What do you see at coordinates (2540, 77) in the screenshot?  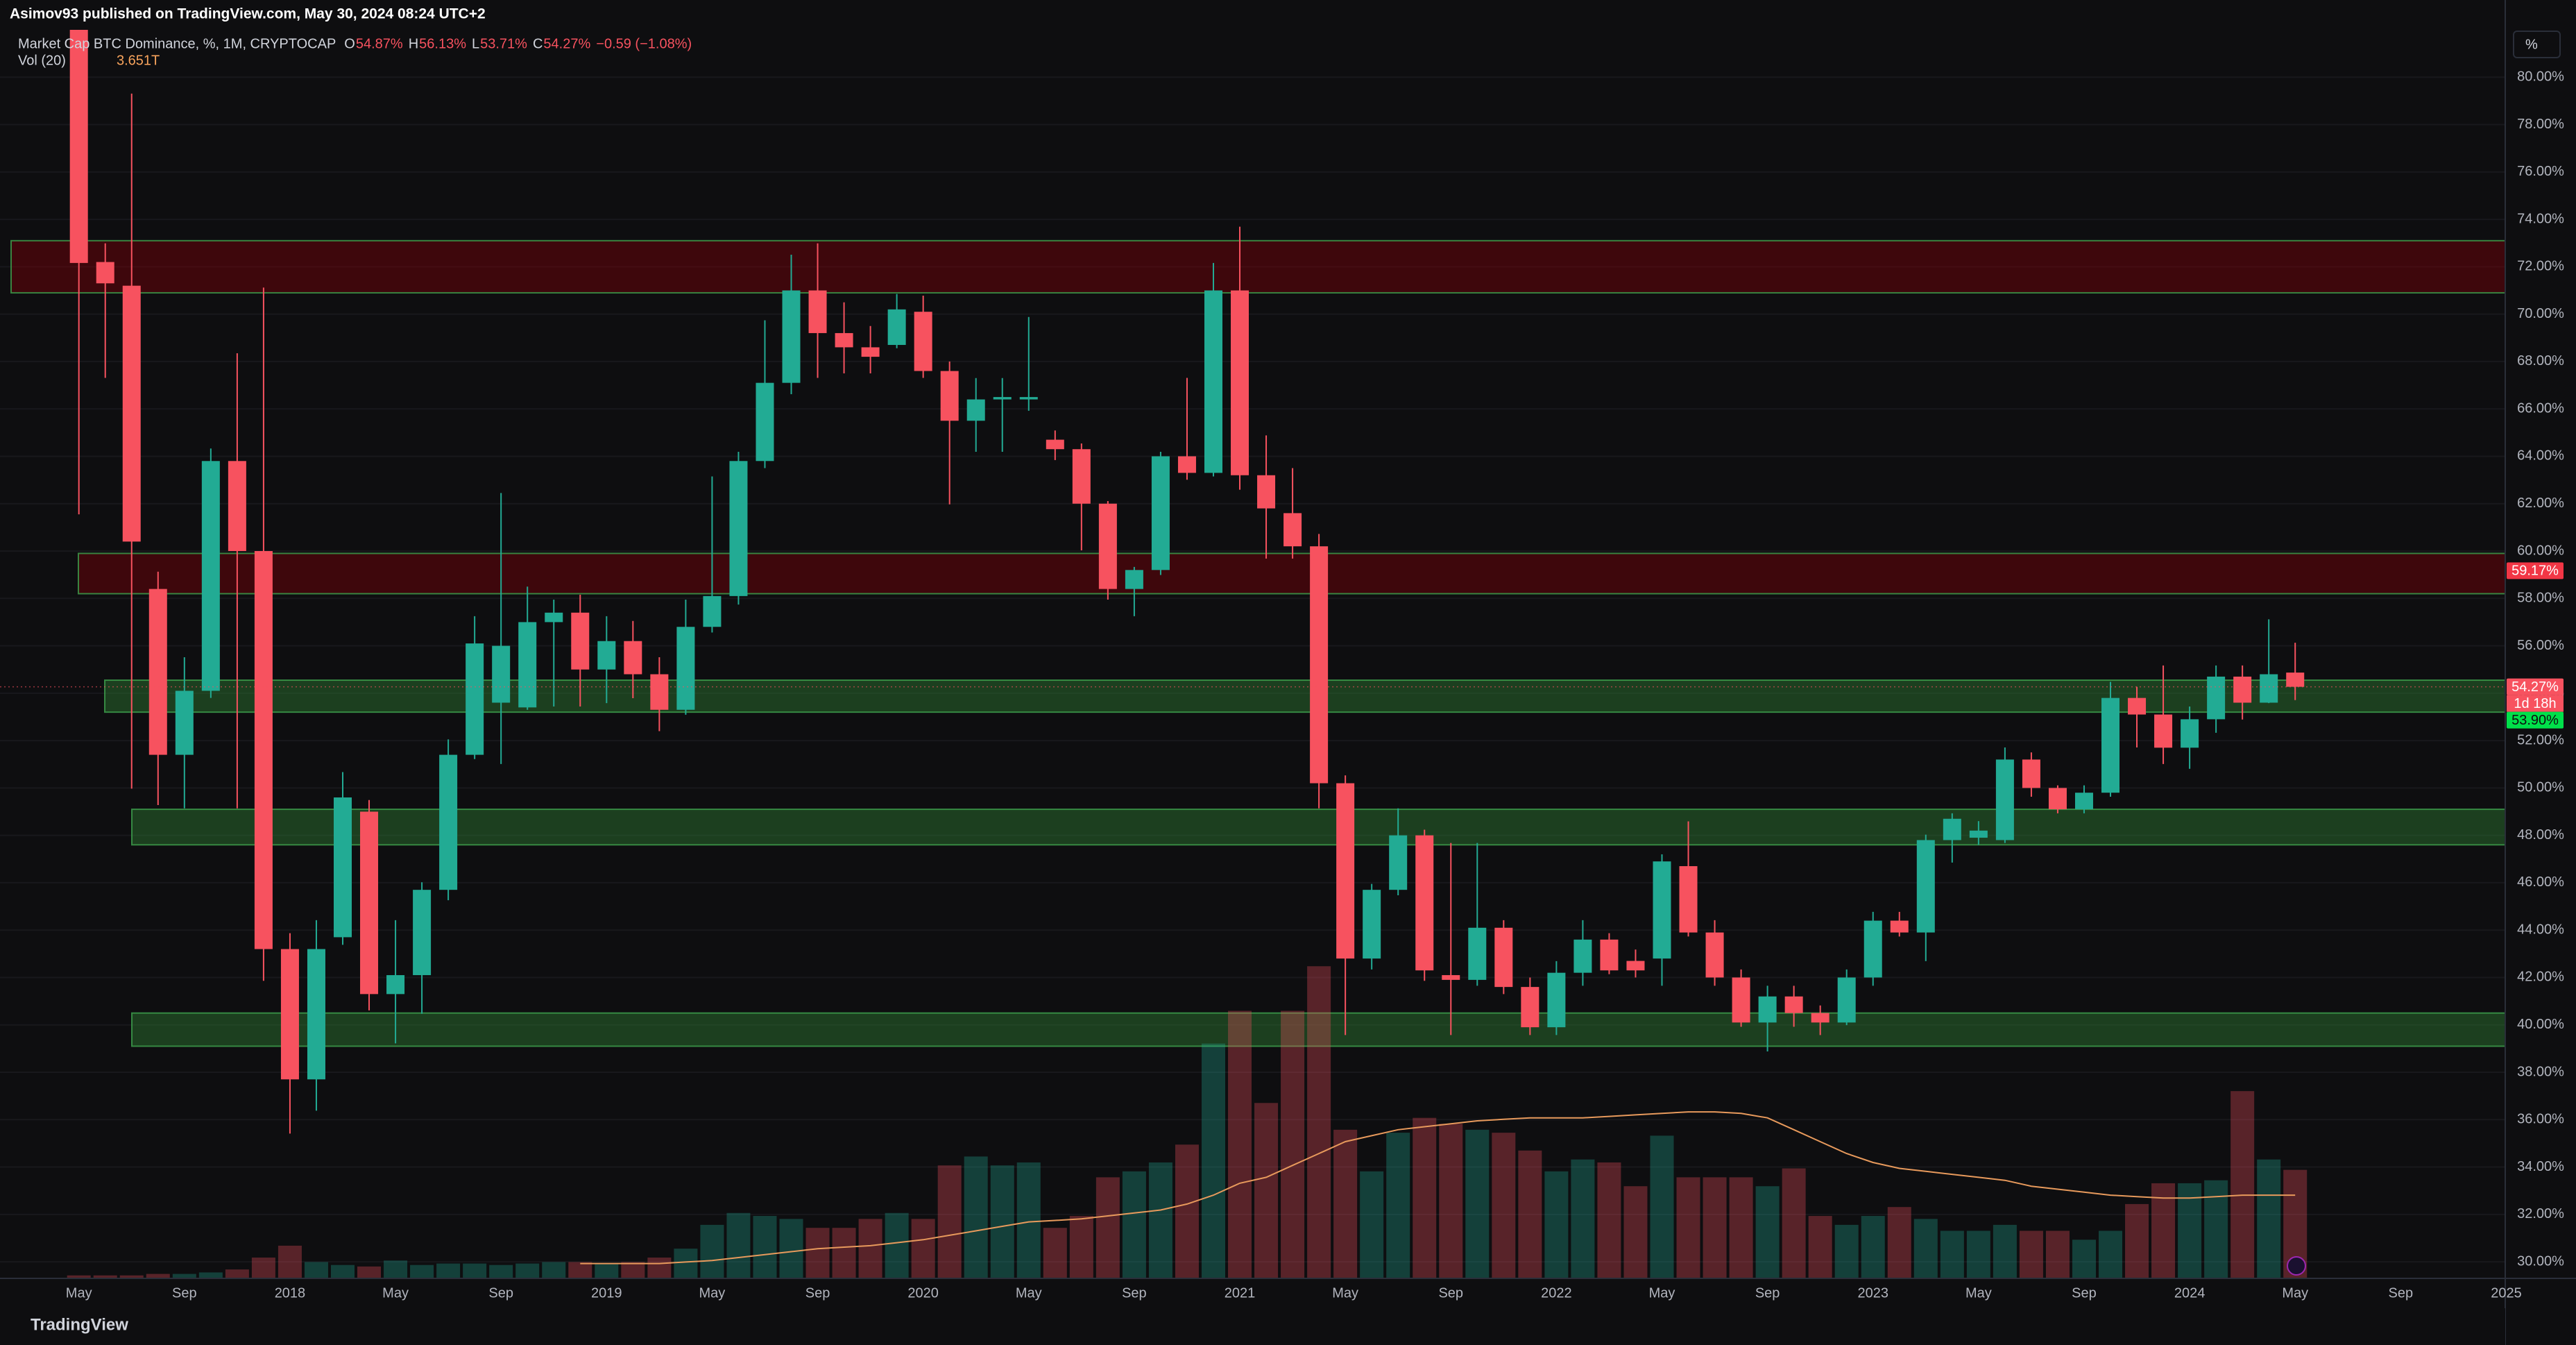 I see `y-tick-label: 80.00%` at bounding box center [2540, 77].